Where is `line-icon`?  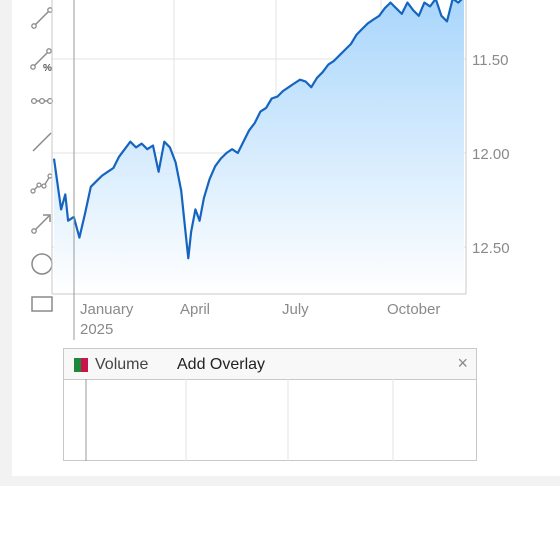 line-icon is located at coordinates (42, 142).